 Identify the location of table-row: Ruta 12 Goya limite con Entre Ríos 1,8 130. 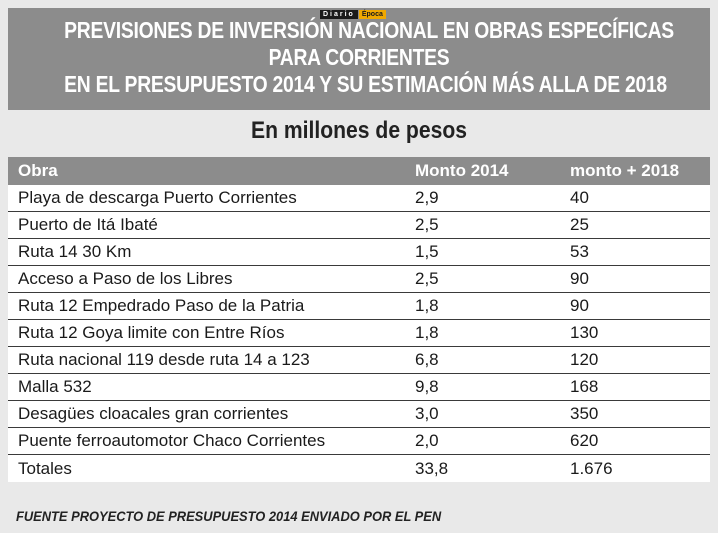
(359, 333).